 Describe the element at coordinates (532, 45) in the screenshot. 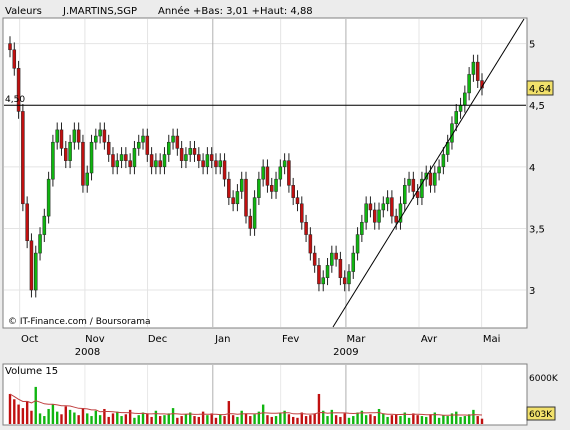

I see `y-tick-label: 5` at that location.